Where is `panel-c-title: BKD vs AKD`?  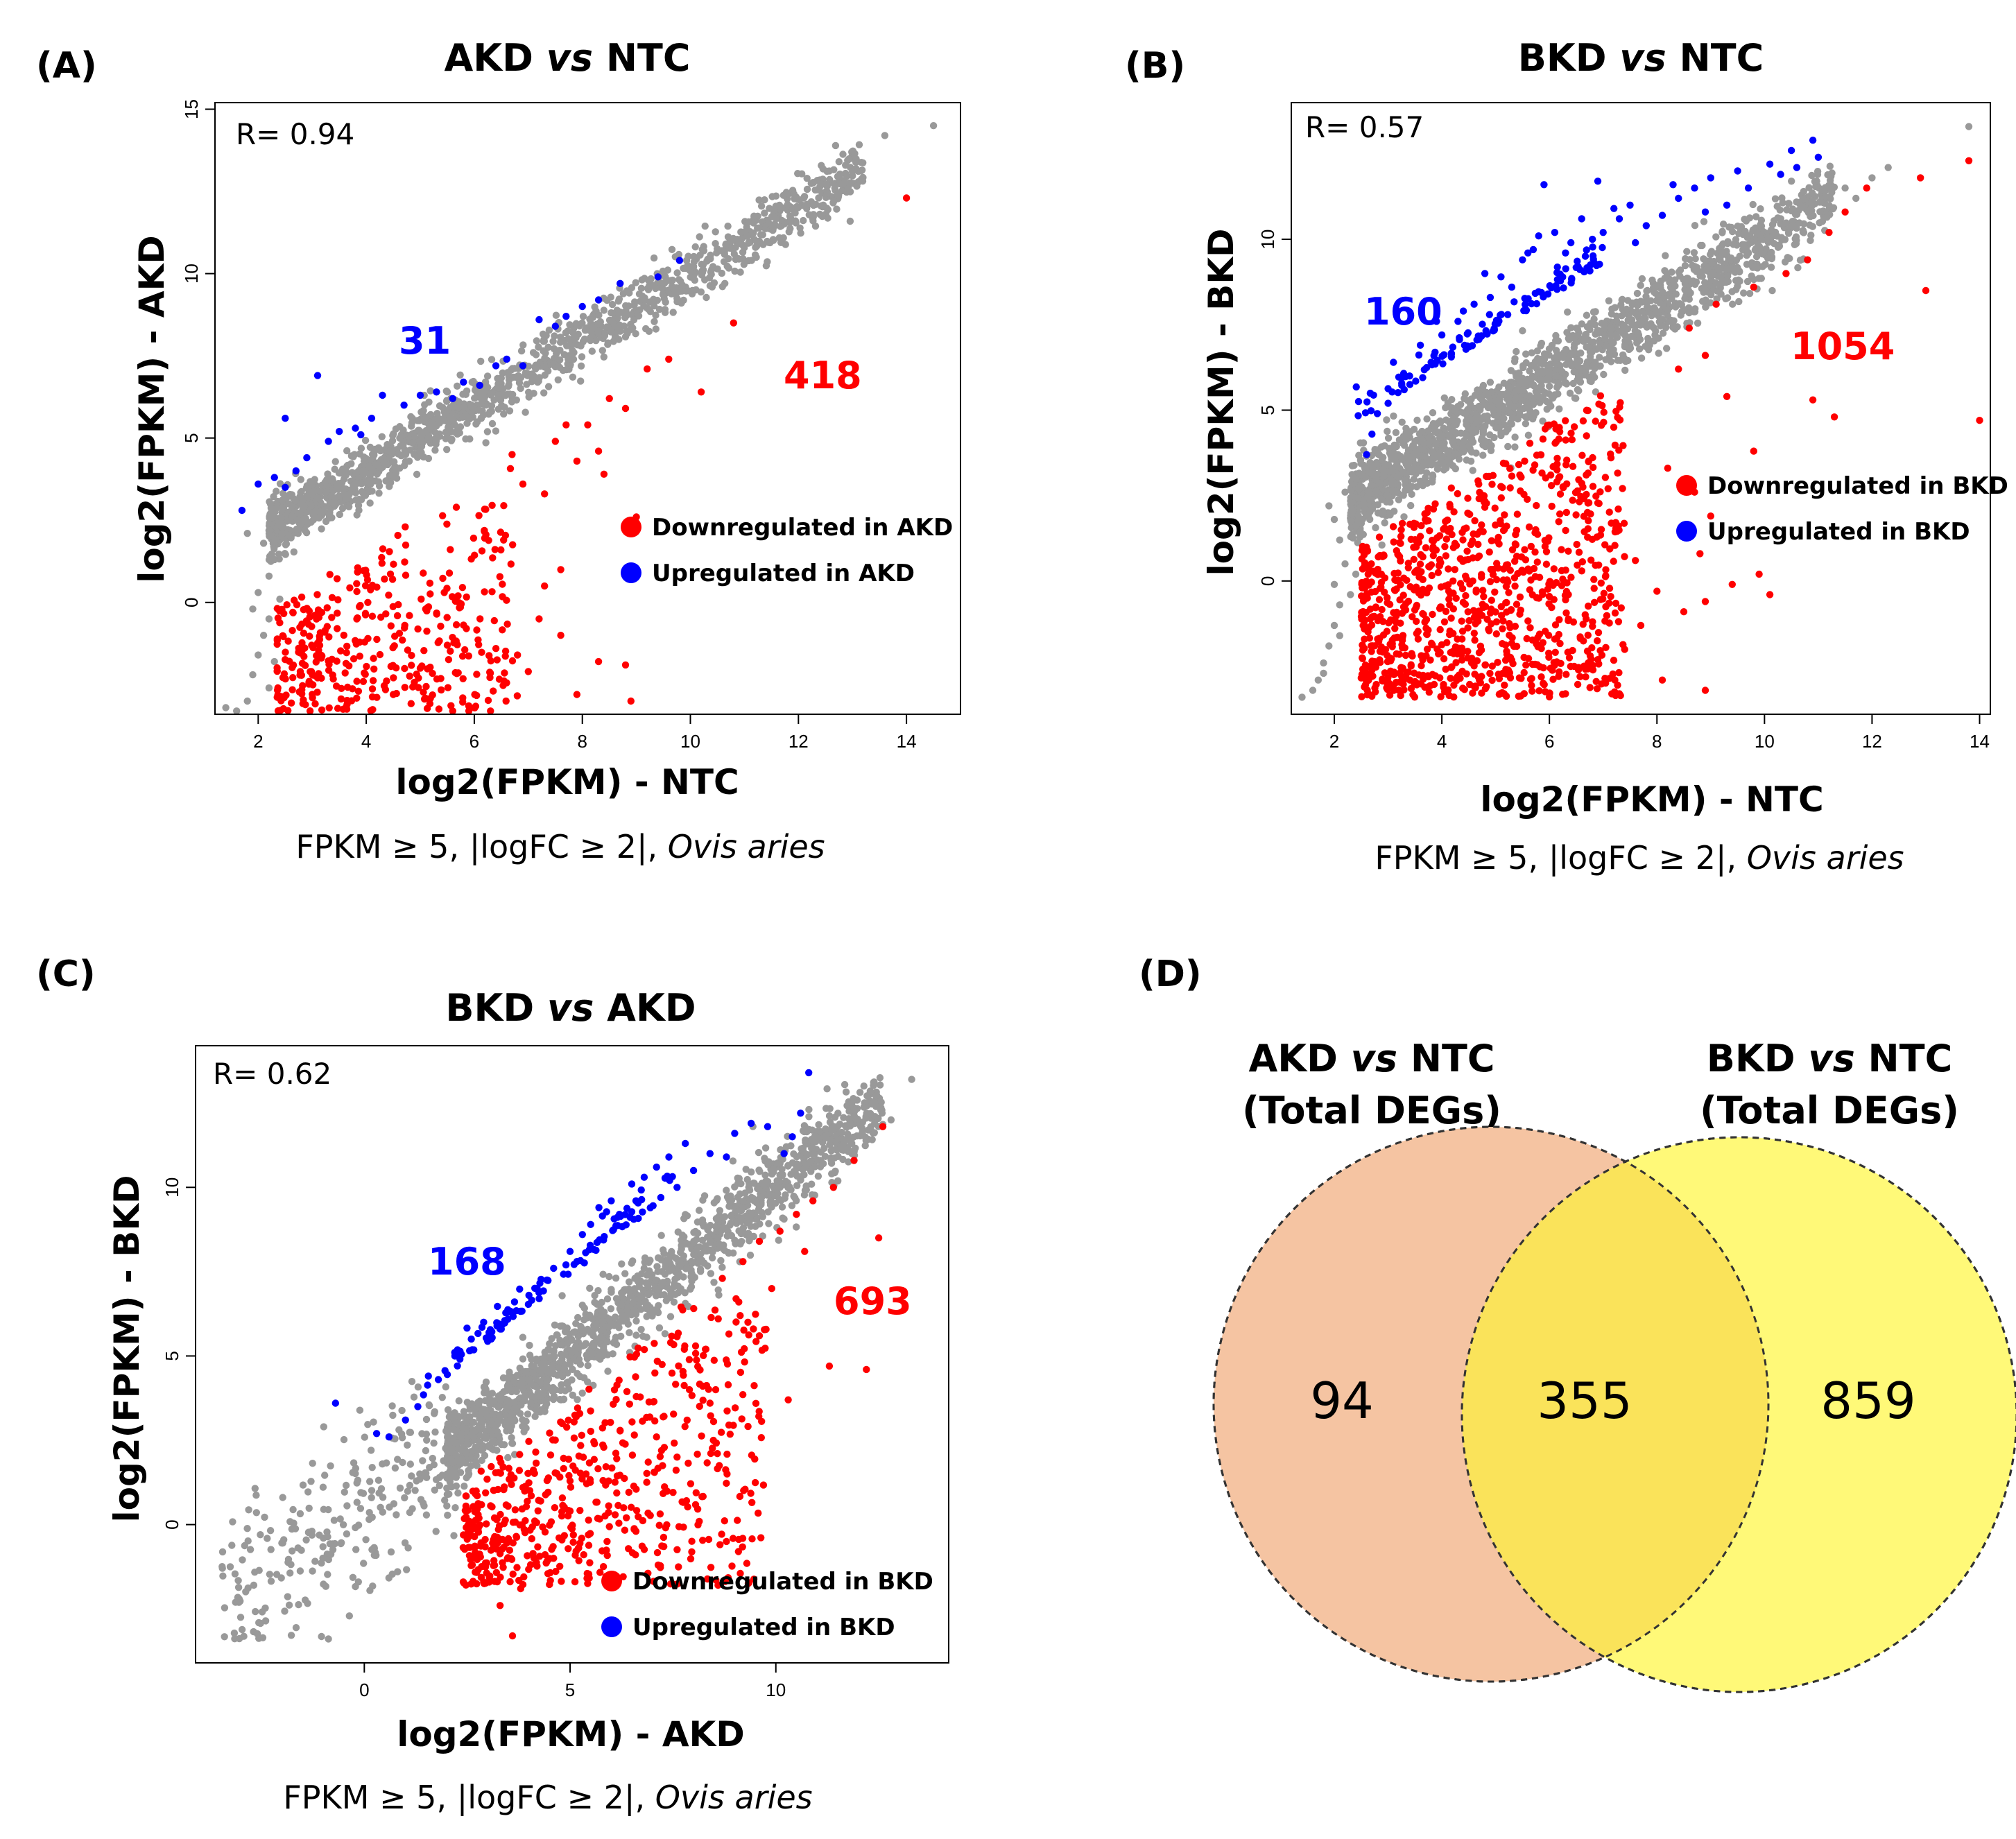
panel-c-title: BKD vs AKD is located at coordinates (570, 1008).